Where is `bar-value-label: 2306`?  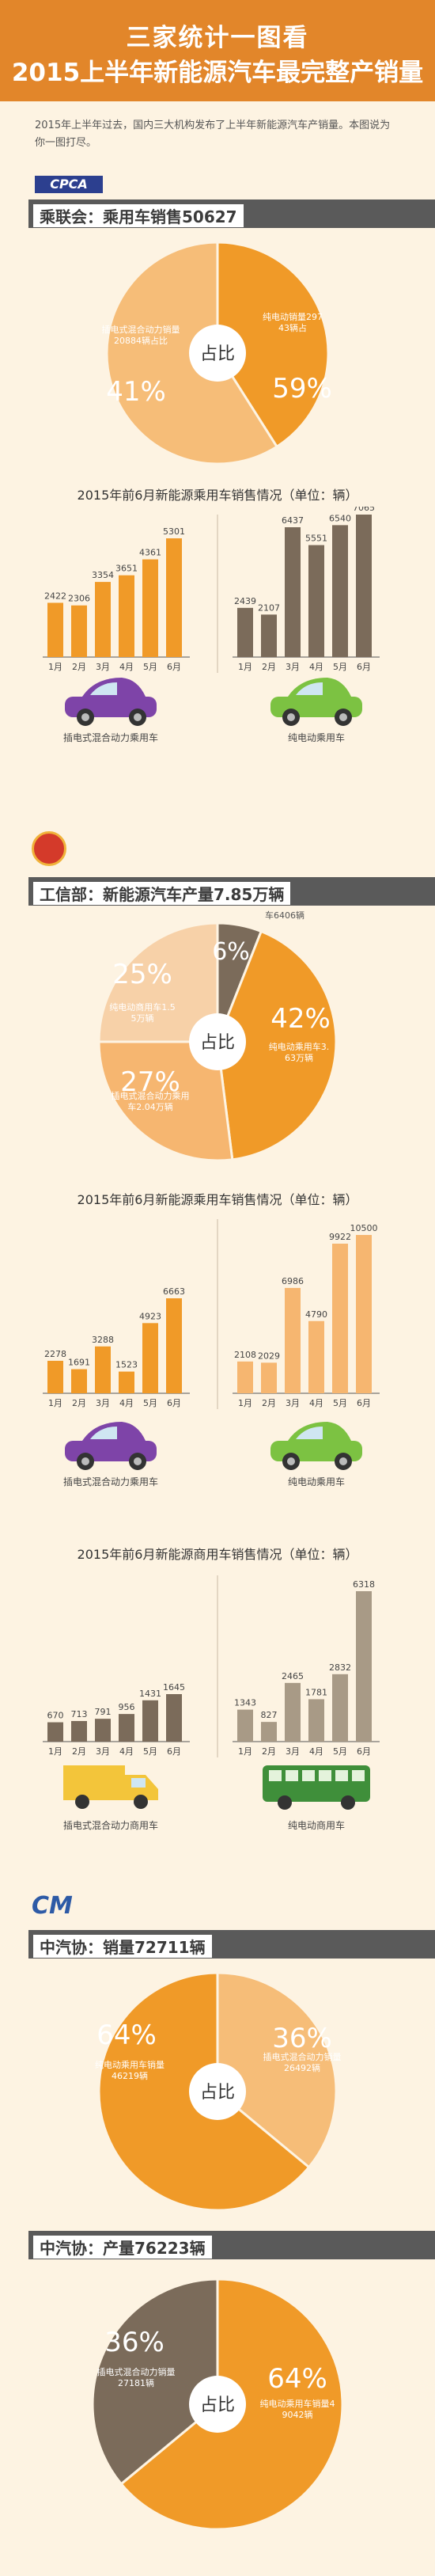
bar-value-label: 2306 is located at coordinates (79, 599).